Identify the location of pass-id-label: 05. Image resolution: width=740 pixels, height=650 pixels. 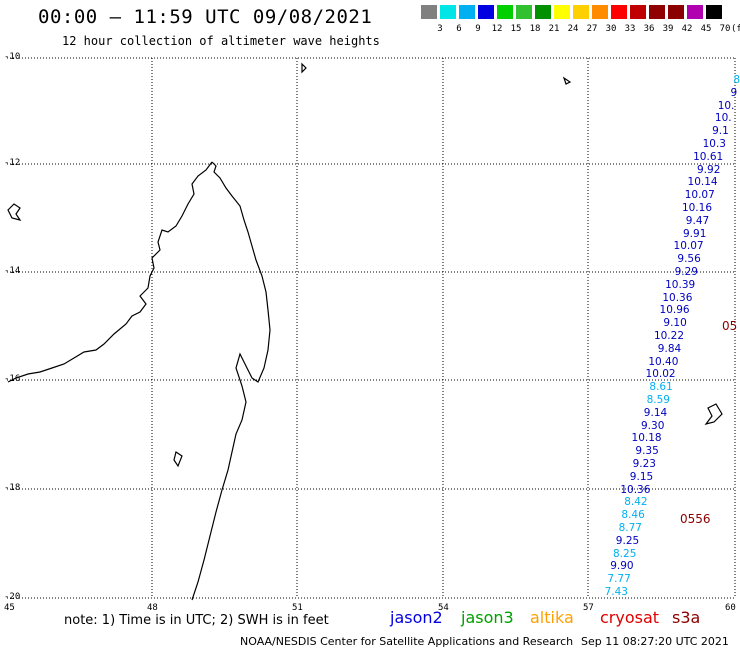
(730, 326).